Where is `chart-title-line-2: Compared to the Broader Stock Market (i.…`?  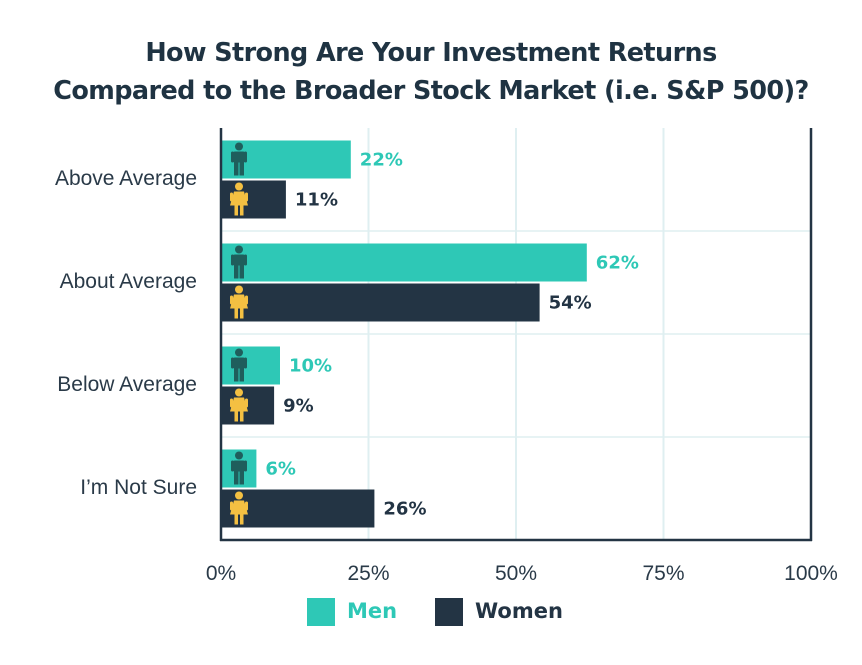
chart-title-line-2: Compared to the Broader Stock Market (i.… is located at coordinates (431, 91).